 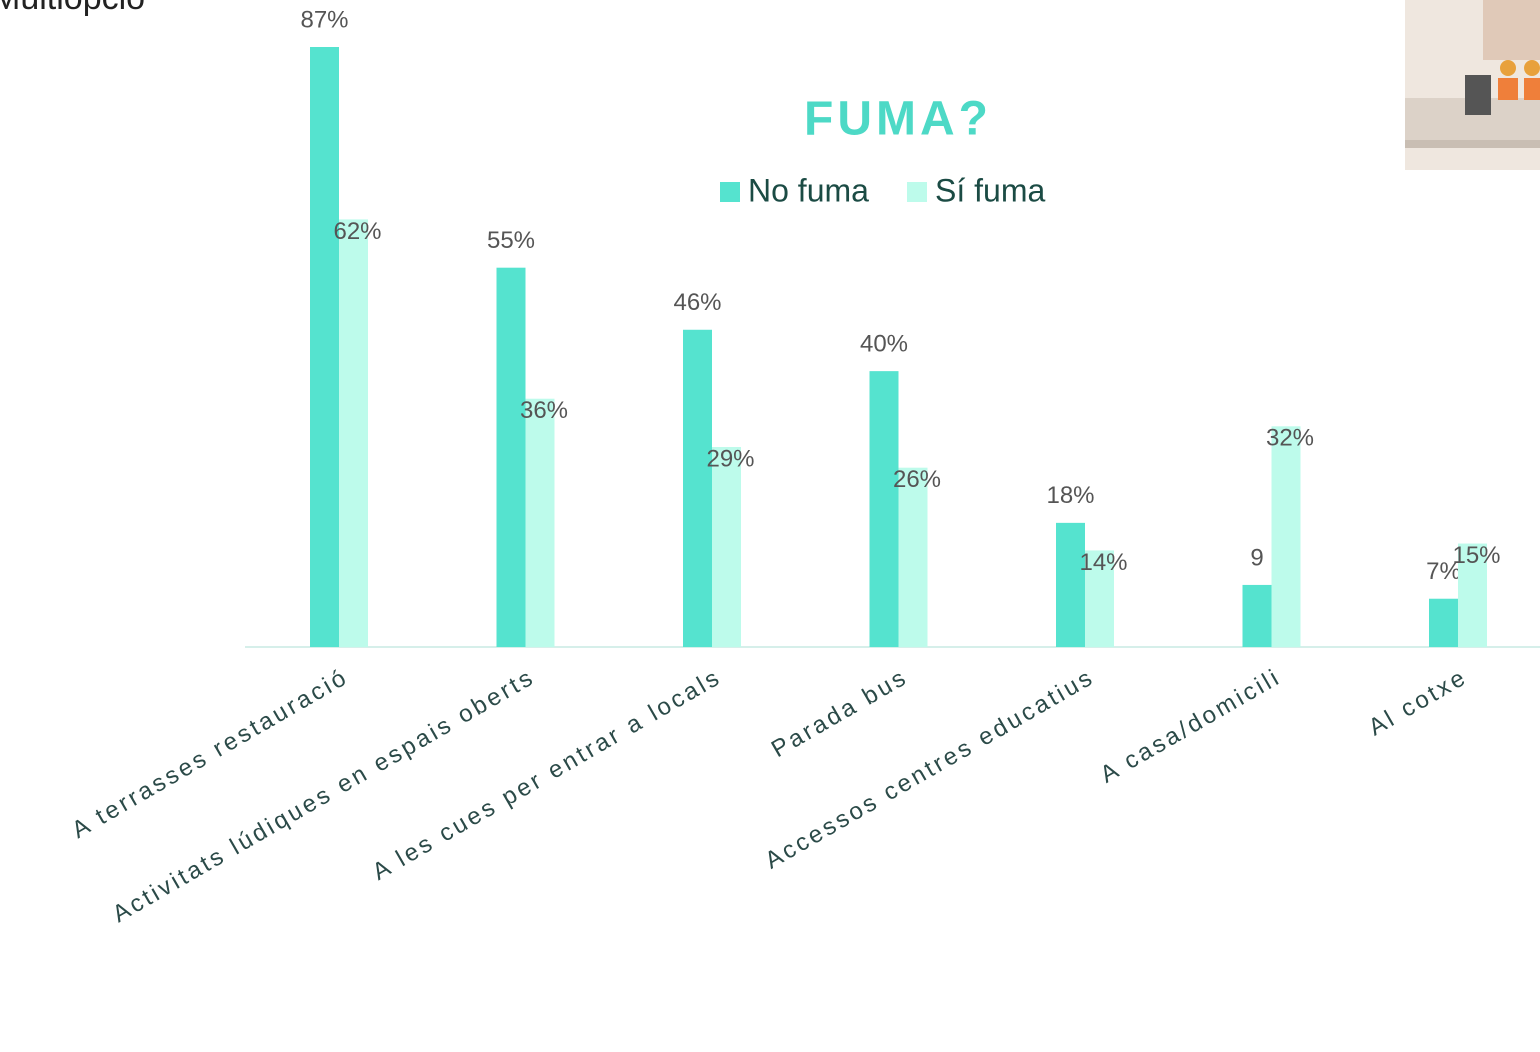 What do you see at coordinates (72, 8) in the screenshot?
I see `subtitle: Multiopció` at bounding box center [72, 8].